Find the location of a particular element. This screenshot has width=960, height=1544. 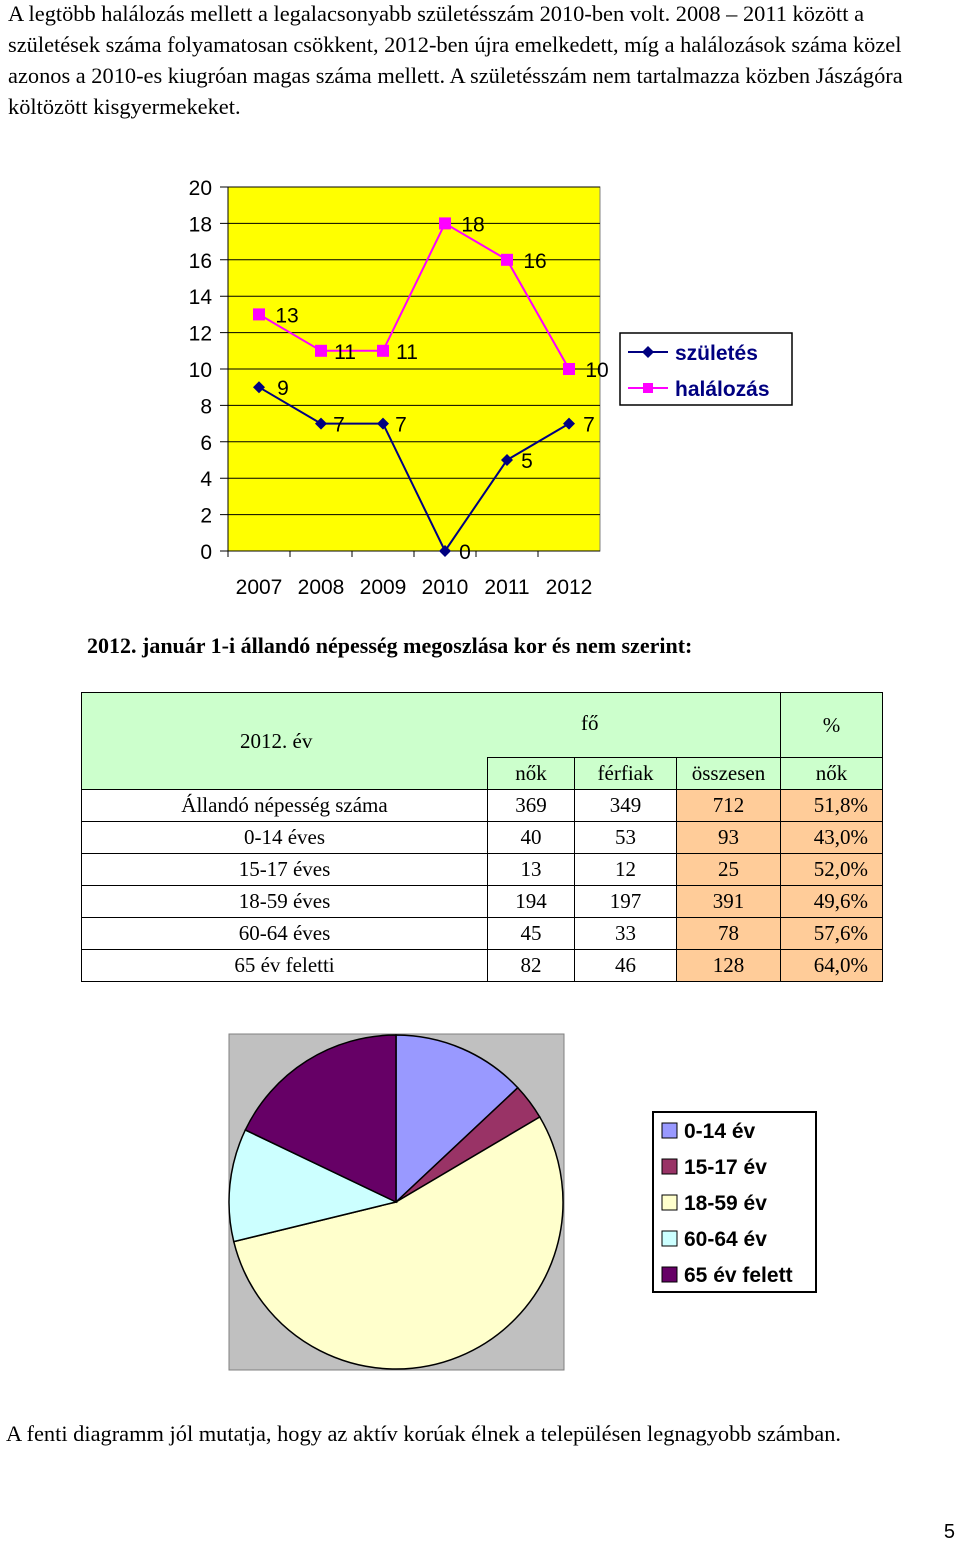

legend-deaths-label: halálozás is located at coordinates (722, 389).